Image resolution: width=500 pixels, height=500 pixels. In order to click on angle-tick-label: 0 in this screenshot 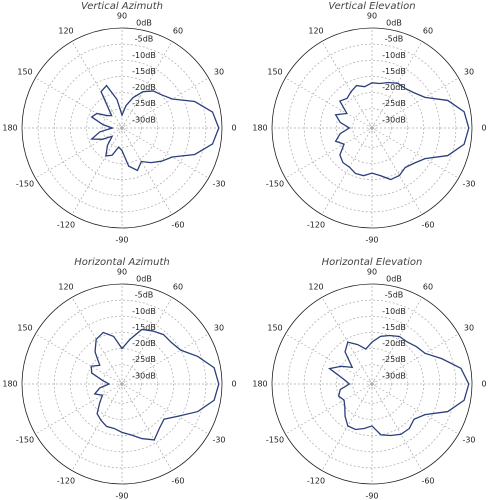, I will do `click(483, 128)`.